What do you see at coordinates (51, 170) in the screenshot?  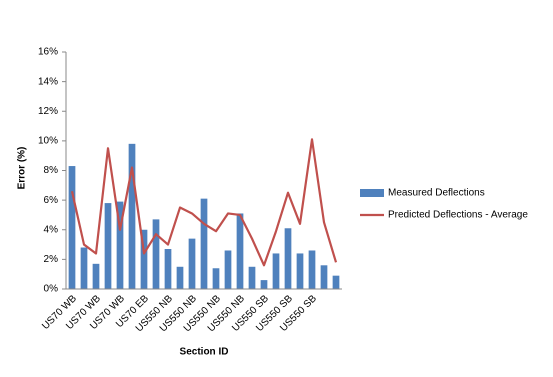 I see `y-tick-label: 8%` at bounding box center [51, 170].